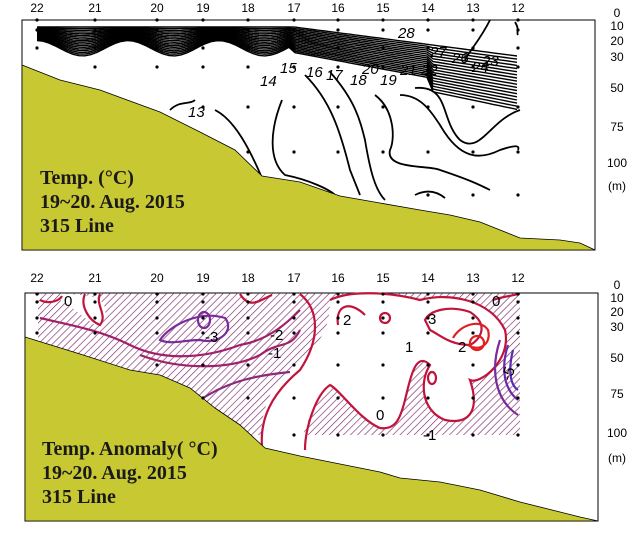 This screenshot has height=545, width=631. What do you see at coordinates (380, 415) in the screenshot?
I see `contour-label: 0` at bounding box center [380, 415].